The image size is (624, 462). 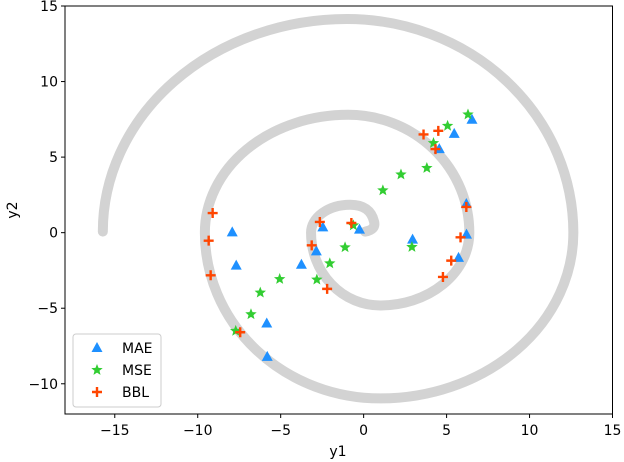 I want to click on y-tick-label: 0, so click(x=53, y=234).